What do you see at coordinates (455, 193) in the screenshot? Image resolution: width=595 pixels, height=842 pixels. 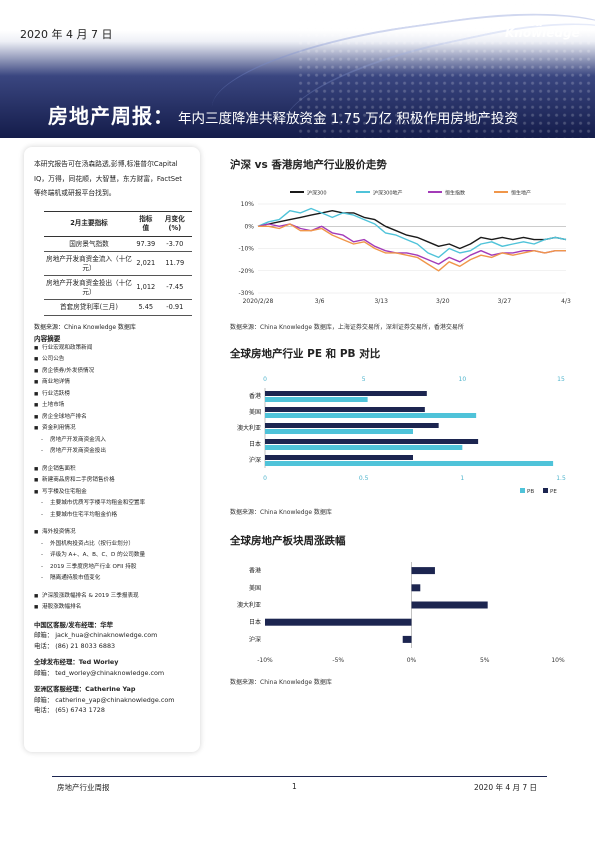 I see `legend-label: 恒生指数` at bounding box center [455, 193].